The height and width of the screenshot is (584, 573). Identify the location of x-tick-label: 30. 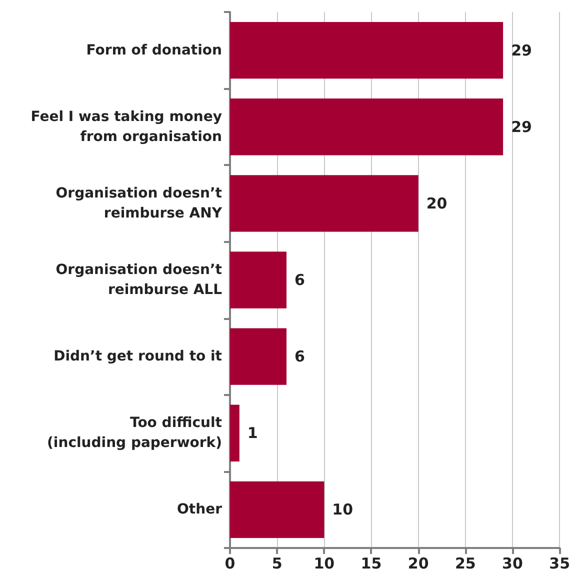
(512, 563).